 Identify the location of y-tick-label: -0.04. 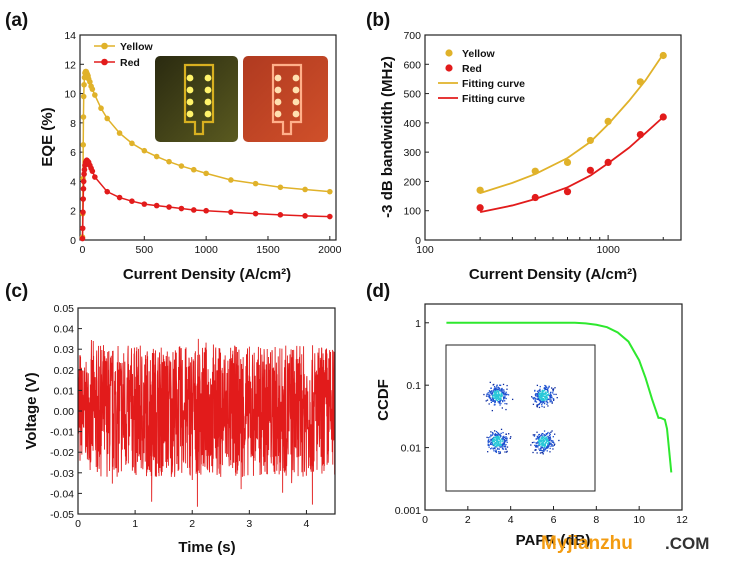
(62, 494).